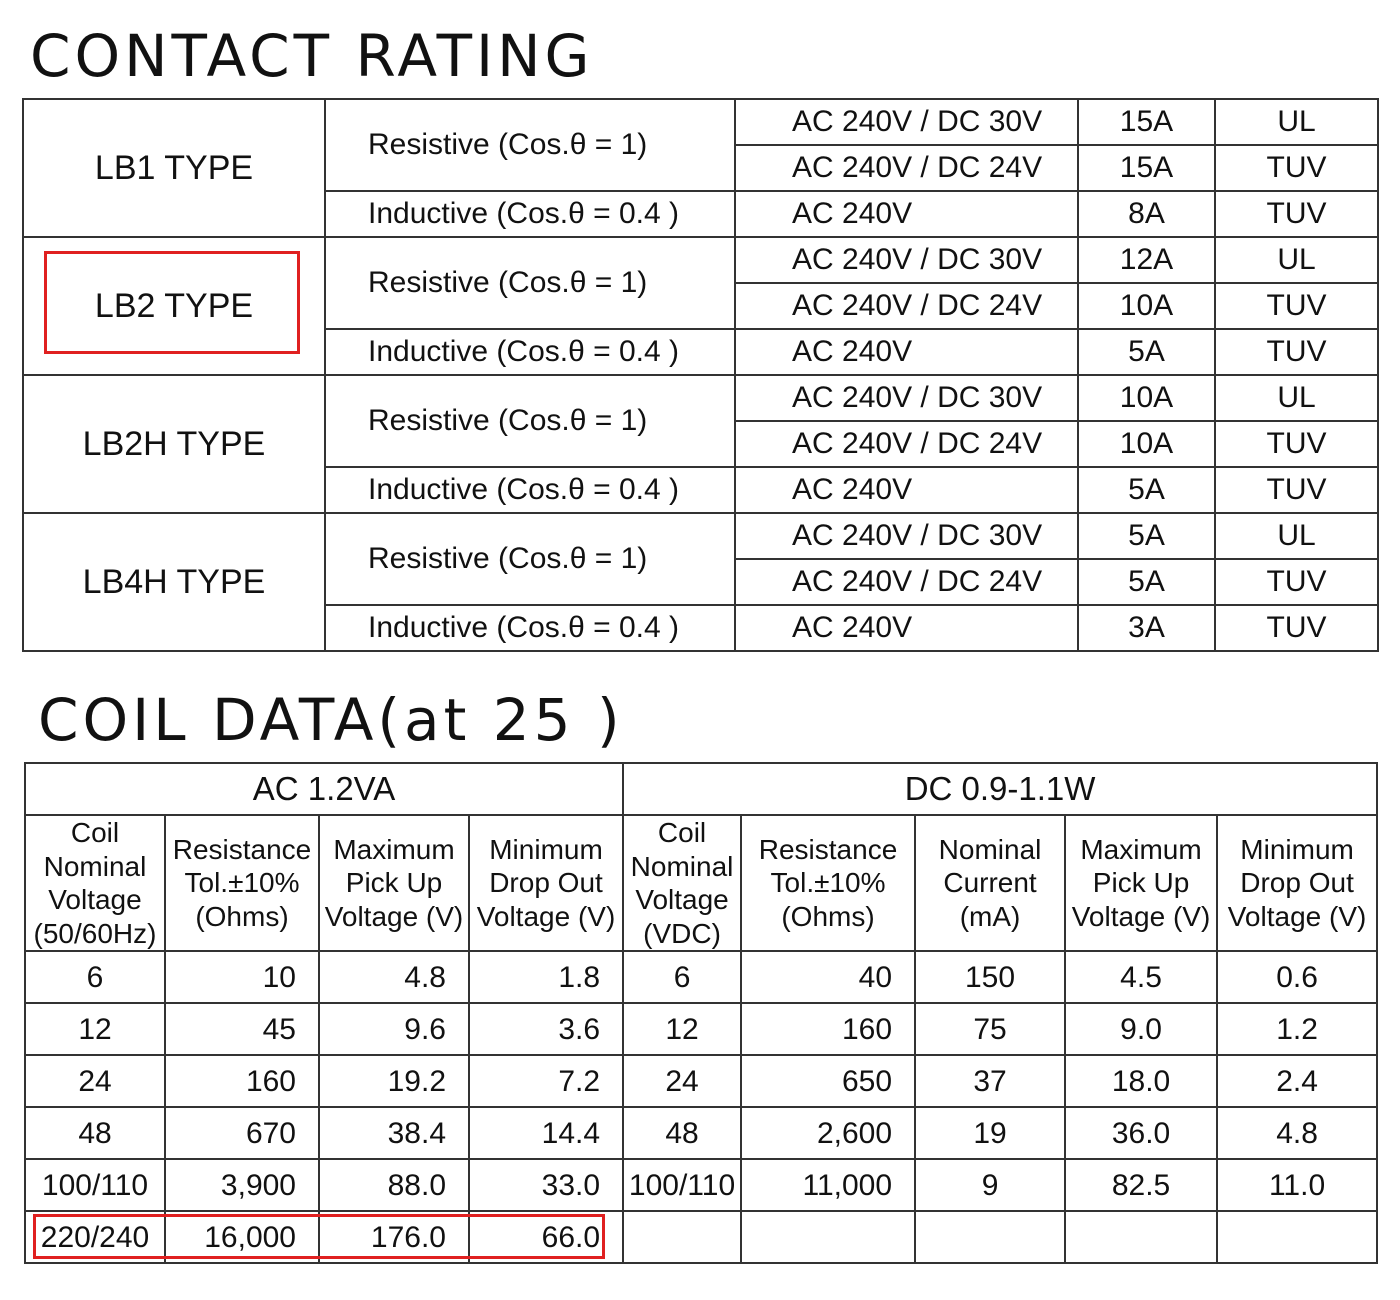 This screenshot has width=1400, height=1300. I want to click on dc-value-cell: 48, so click(682, 1133).